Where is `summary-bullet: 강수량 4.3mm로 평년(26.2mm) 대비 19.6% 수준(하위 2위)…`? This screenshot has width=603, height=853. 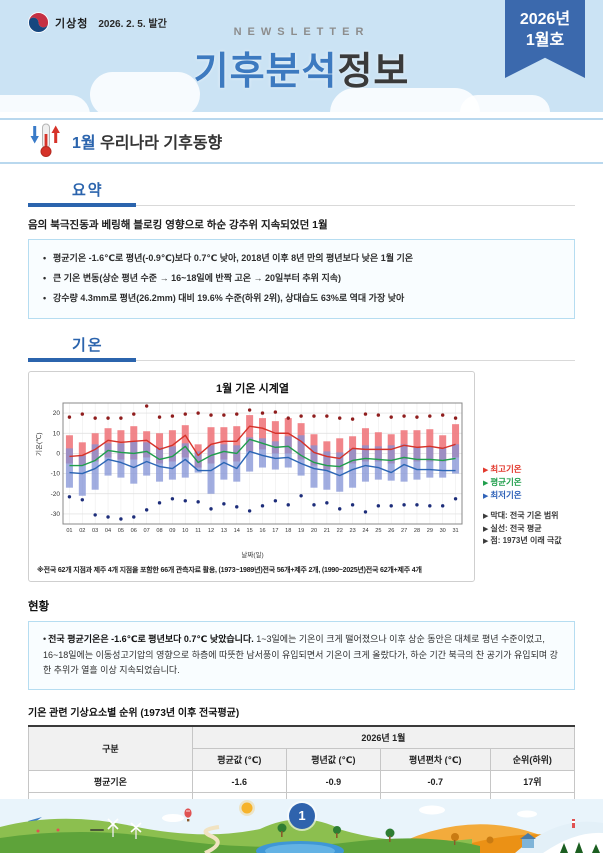 summary-bullet: 강수량 4.3mm로 평년(26.2mm) 대비 19.6% 수준(하위 2위)… is located at coordinates (301, 299).